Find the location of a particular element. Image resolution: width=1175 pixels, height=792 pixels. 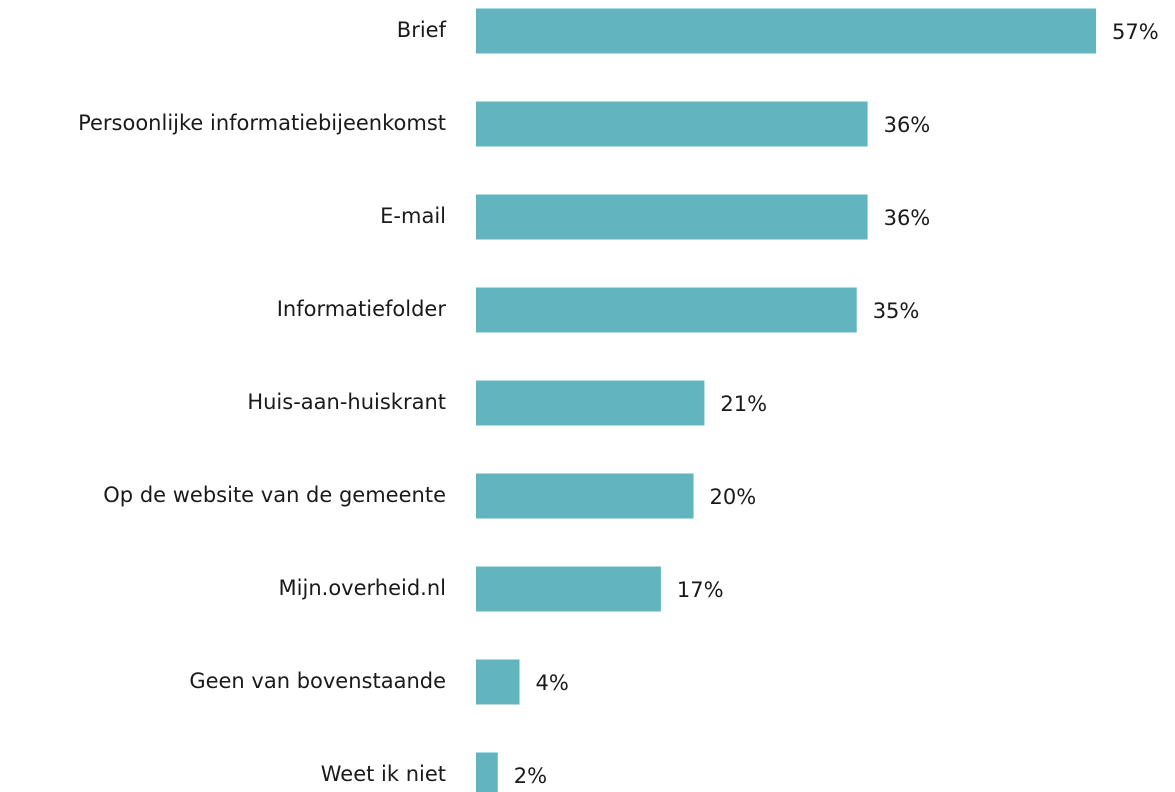

value-label: 2% is located at coordinates (530, 776).